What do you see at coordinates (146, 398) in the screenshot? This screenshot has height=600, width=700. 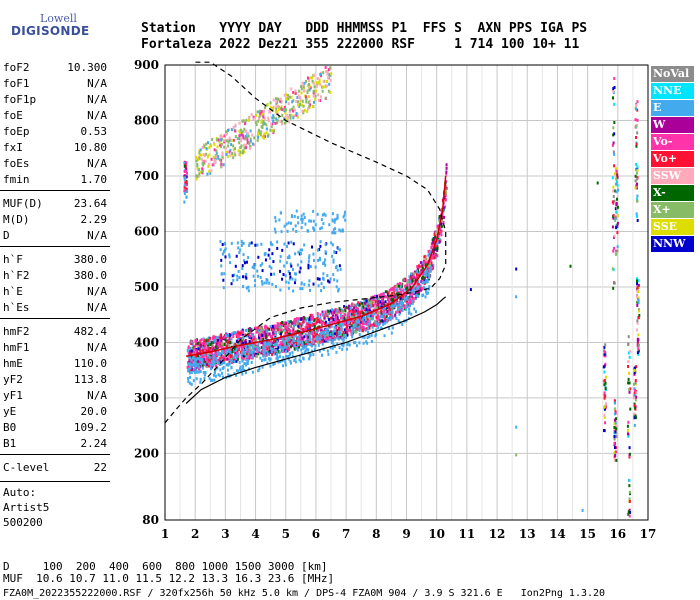 I see `y-tick-label: 300` at bounding box center [146, 398].